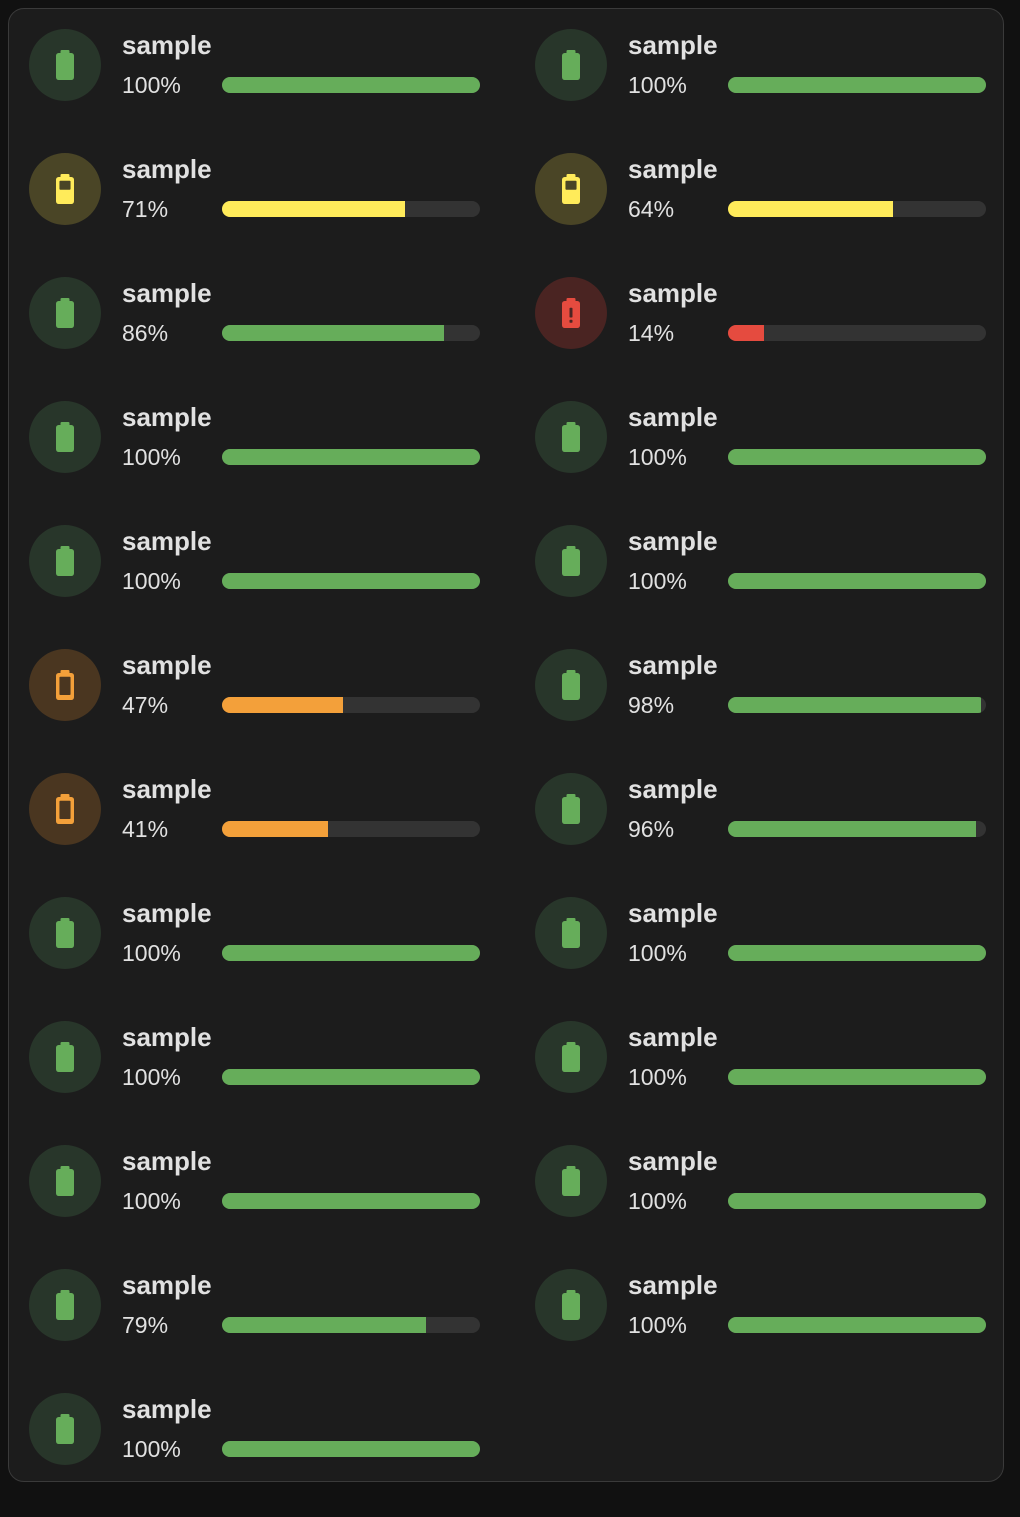 The image size is (1020, 1517). What do you see at coordinates (770, 215) in the screenshot?
I see `battery-entity: sample 64%` at bounding box center [770, 215].